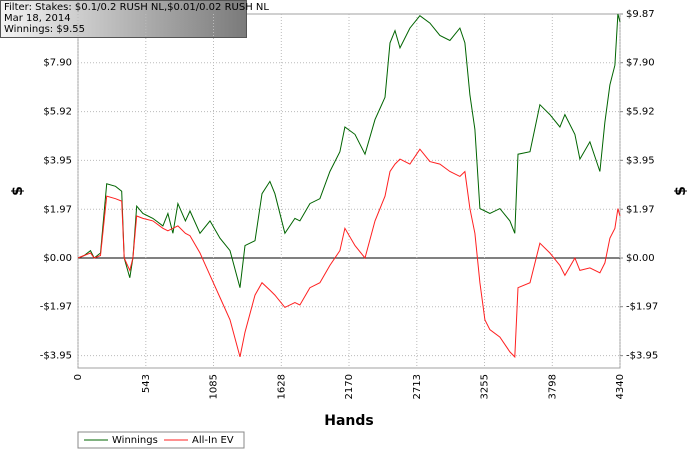  I want to click on x-tick-label: 1628, so click(281, 386).